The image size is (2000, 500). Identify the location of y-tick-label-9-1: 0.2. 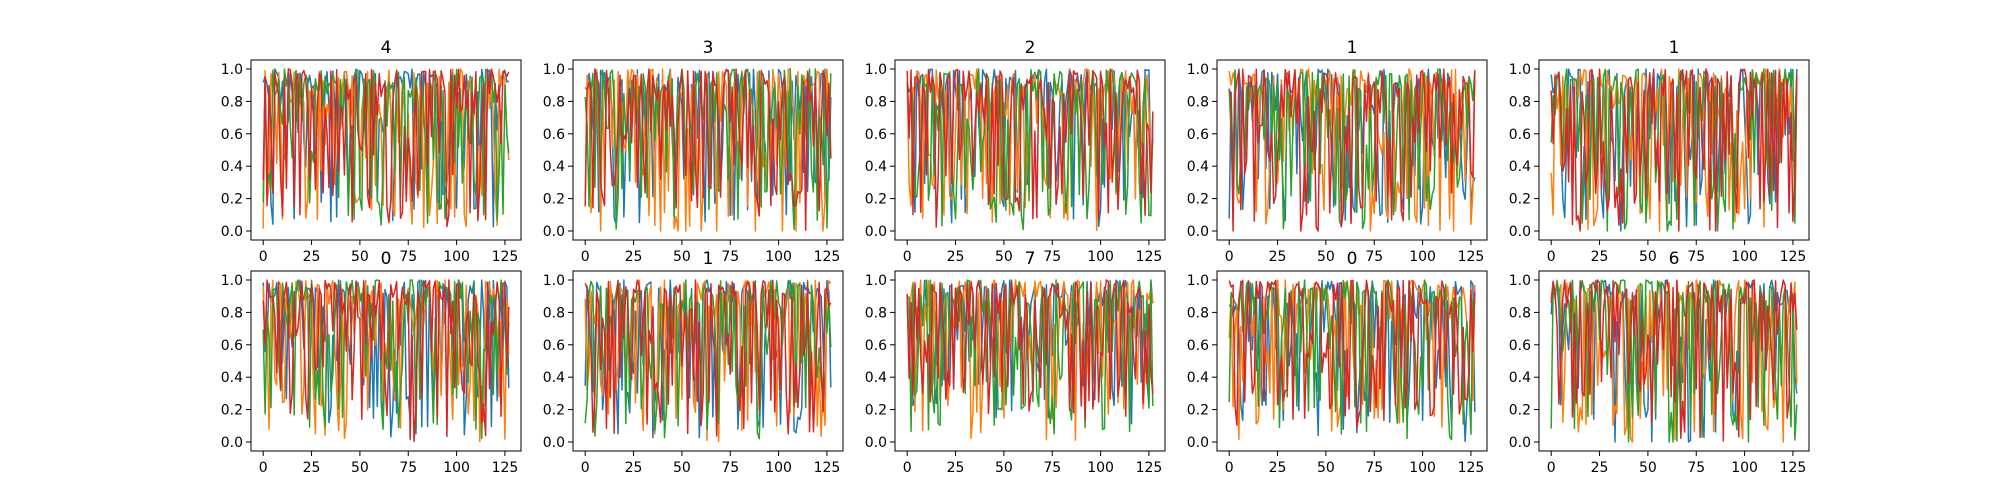
(1520, 411).